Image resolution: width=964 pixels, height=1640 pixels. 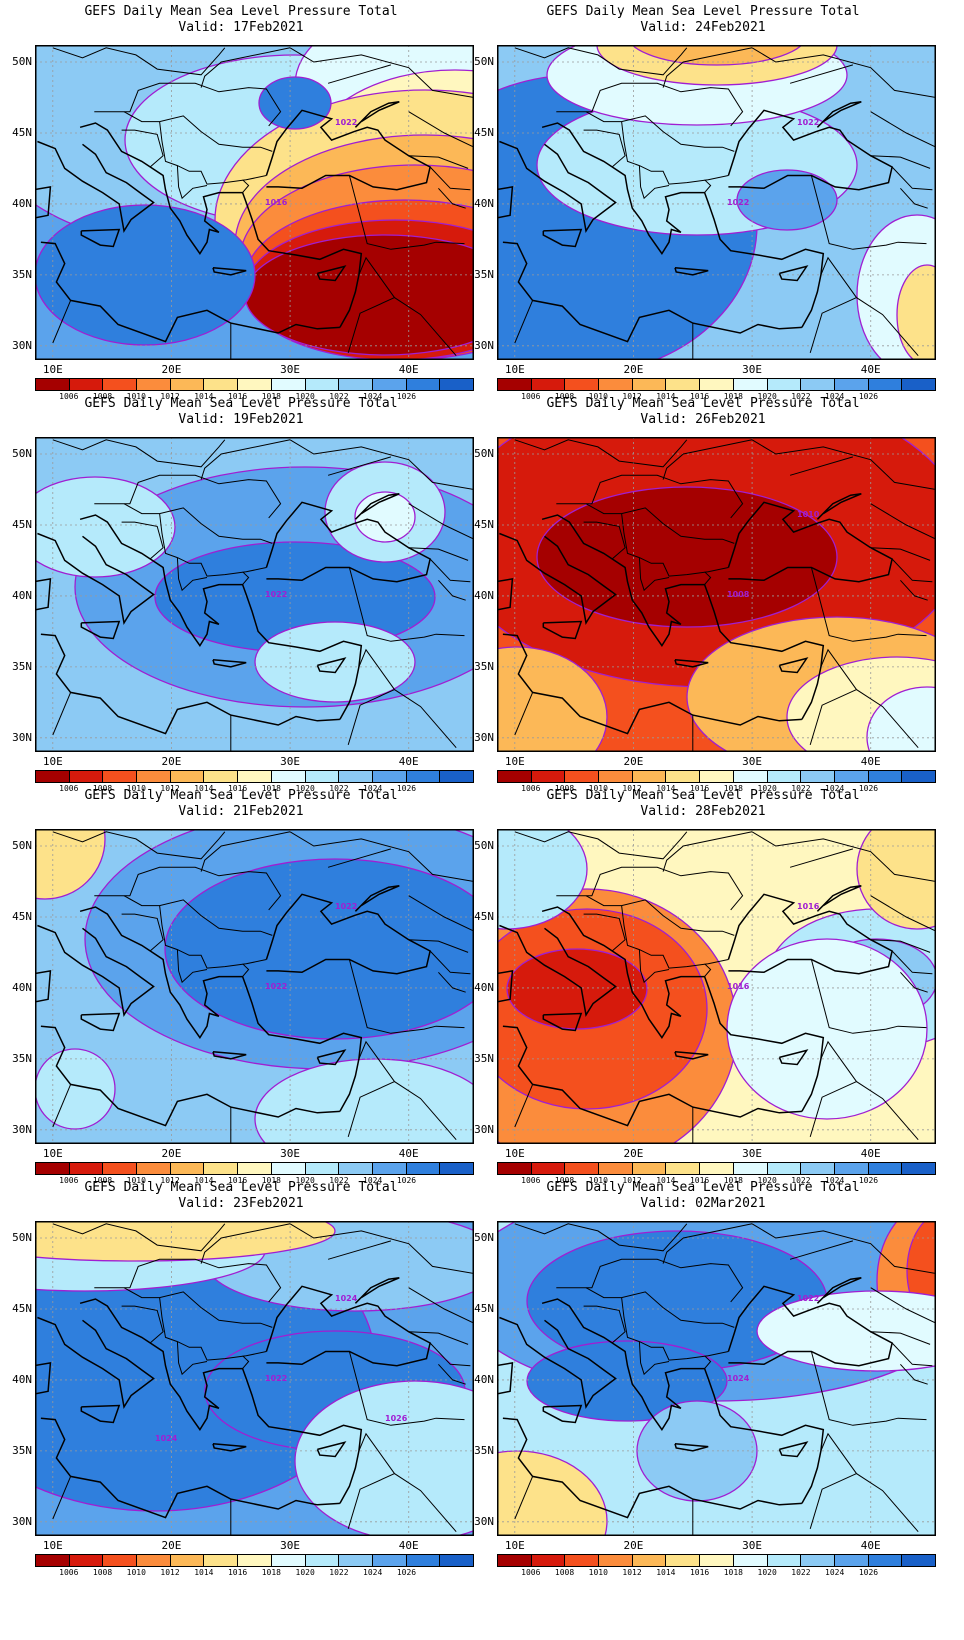 What do you see at coordinates (171, 1545) in the screenshot?
I see `longitude-label: 20E` at bounding box center [171, 1545].